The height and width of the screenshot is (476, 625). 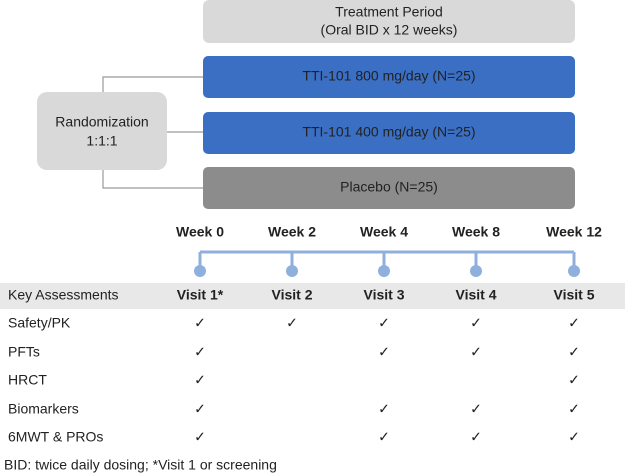 What do you see at coordinates (574, 232) in the screenshot?
I see `week-label: Week 12` at bounding box center [574, 232].